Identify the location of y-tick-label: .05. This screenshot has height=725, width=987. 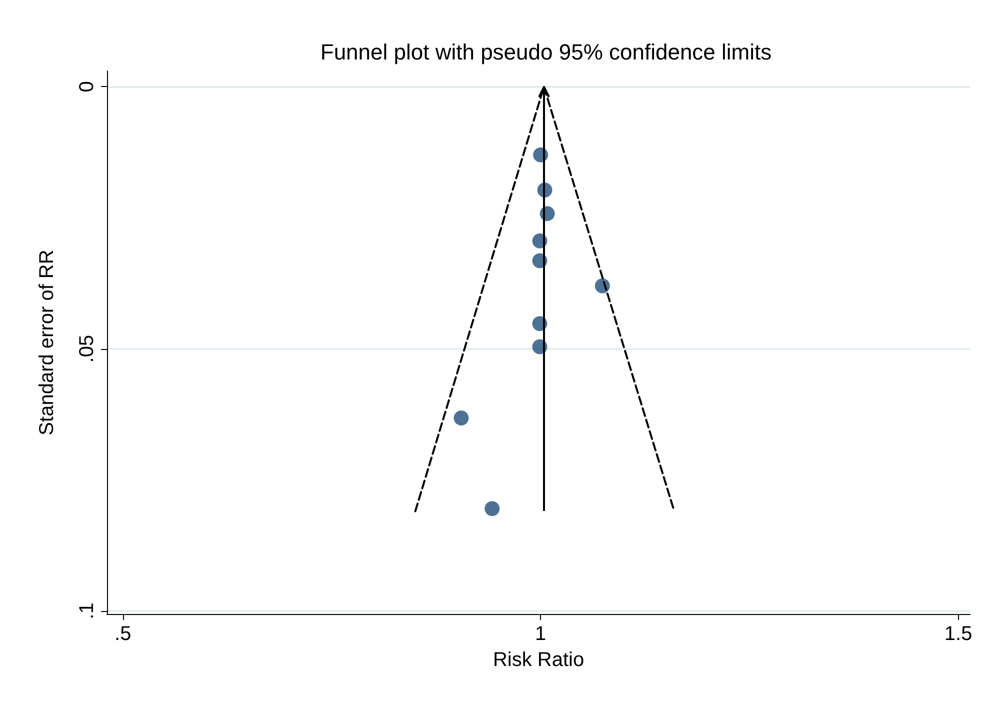
(87, 348).